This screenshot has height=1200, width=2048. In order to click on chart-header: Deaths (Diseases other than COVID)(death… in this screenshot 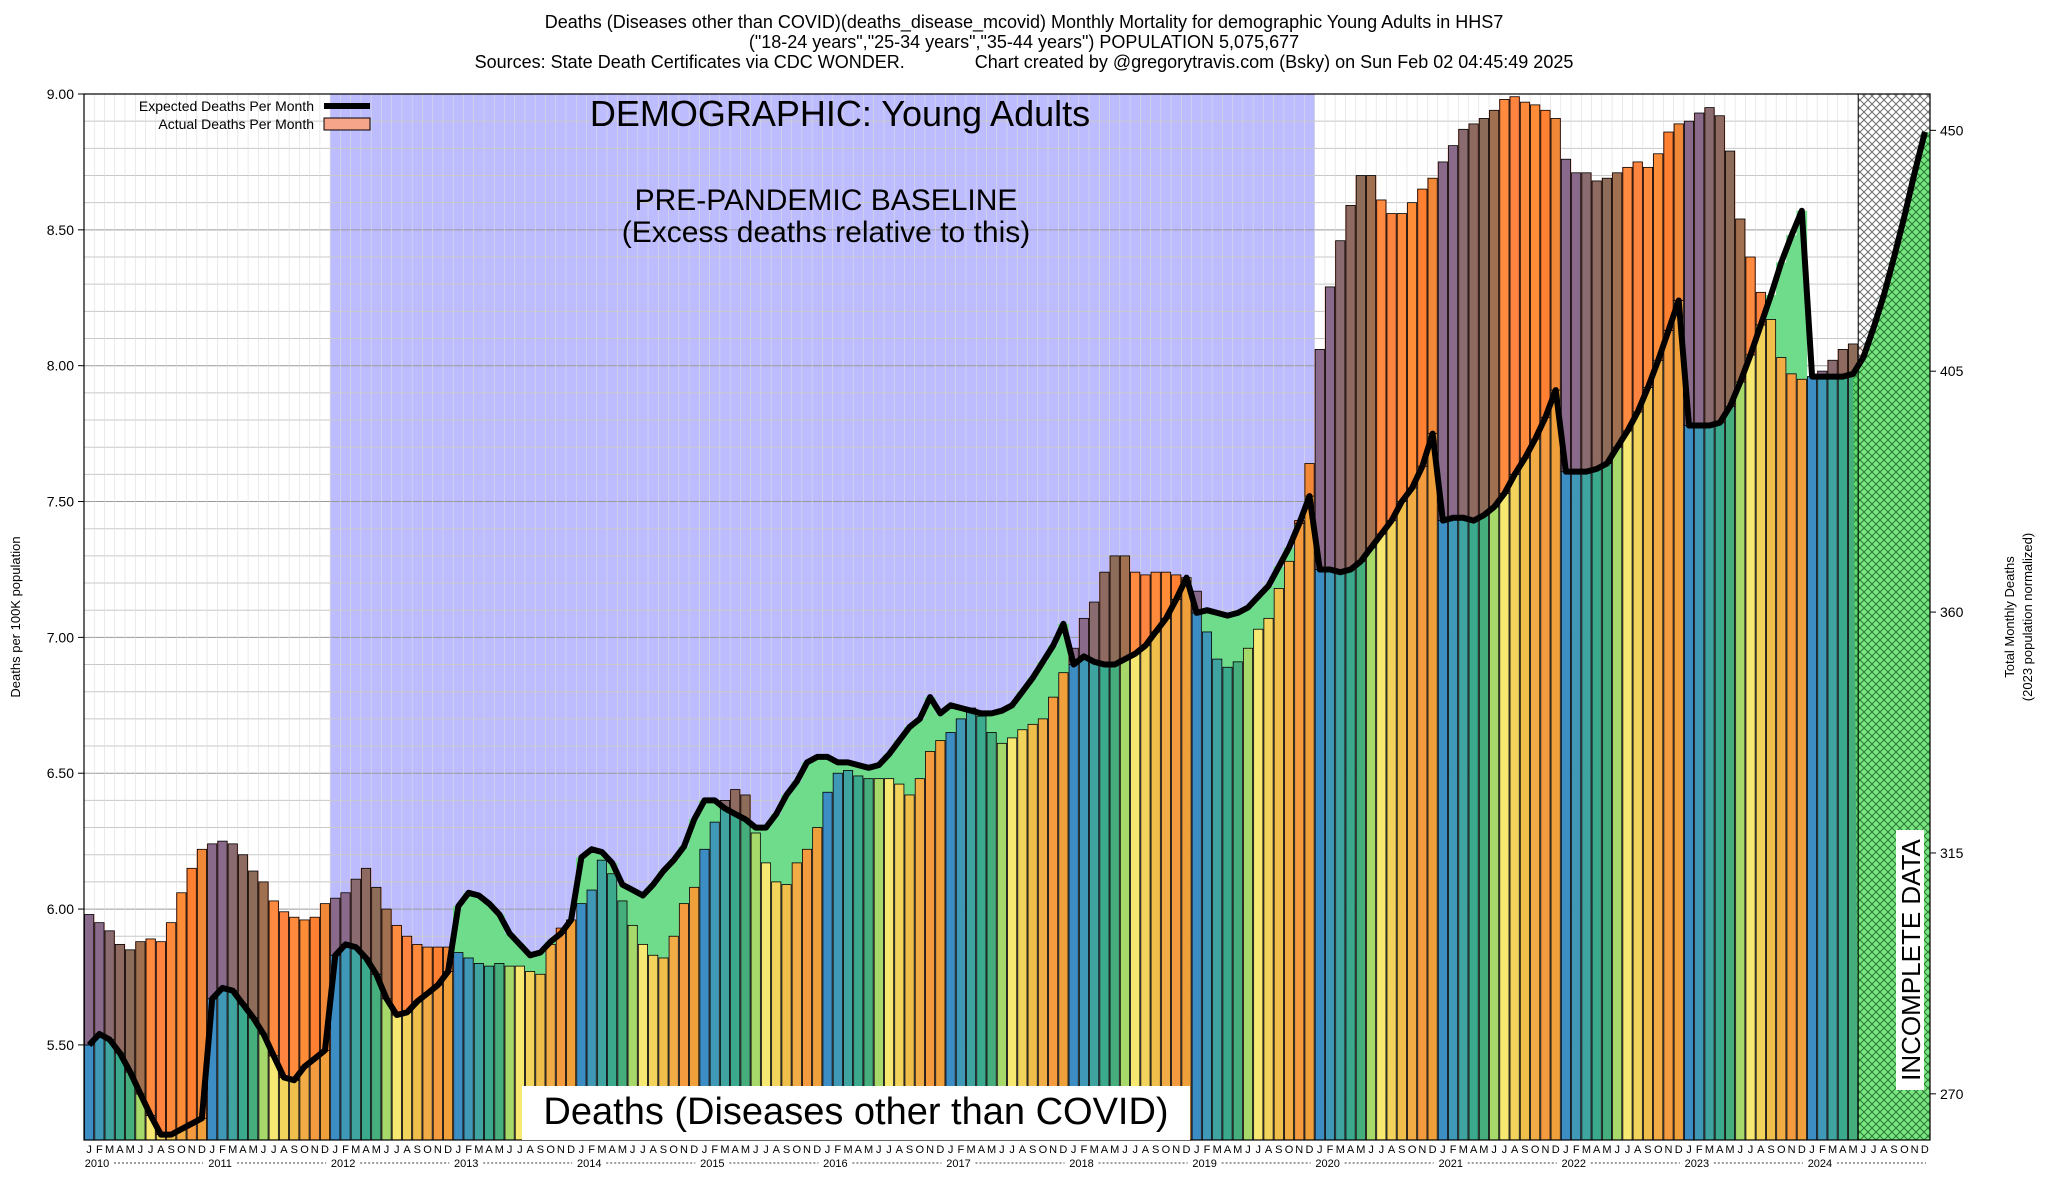, I will do `click(1024, 42)`.